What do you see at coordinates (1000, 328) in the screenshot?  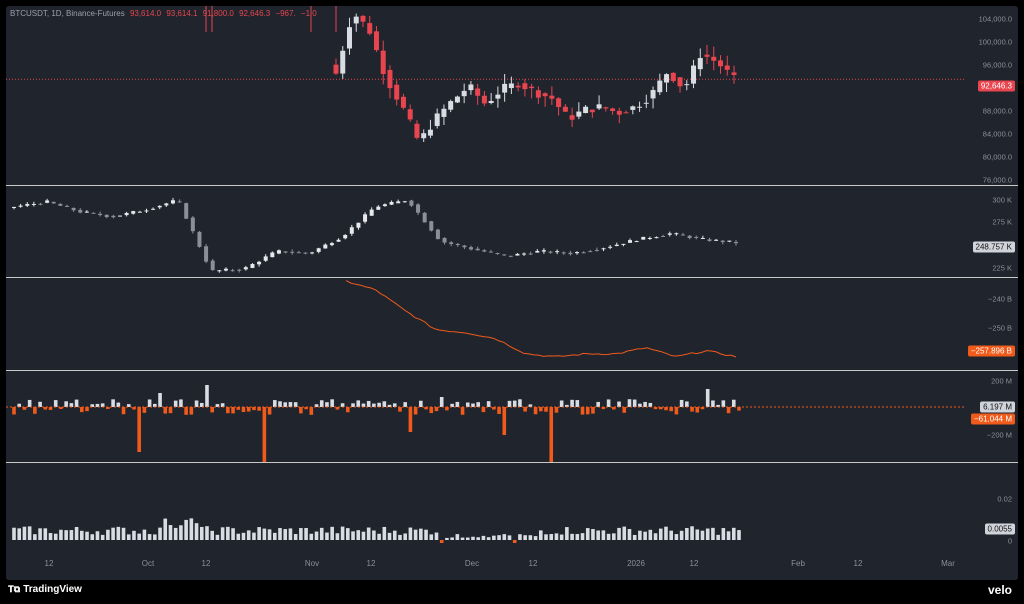 I see `cvd-tick: −250 B` at bounding box center [1000, 328].